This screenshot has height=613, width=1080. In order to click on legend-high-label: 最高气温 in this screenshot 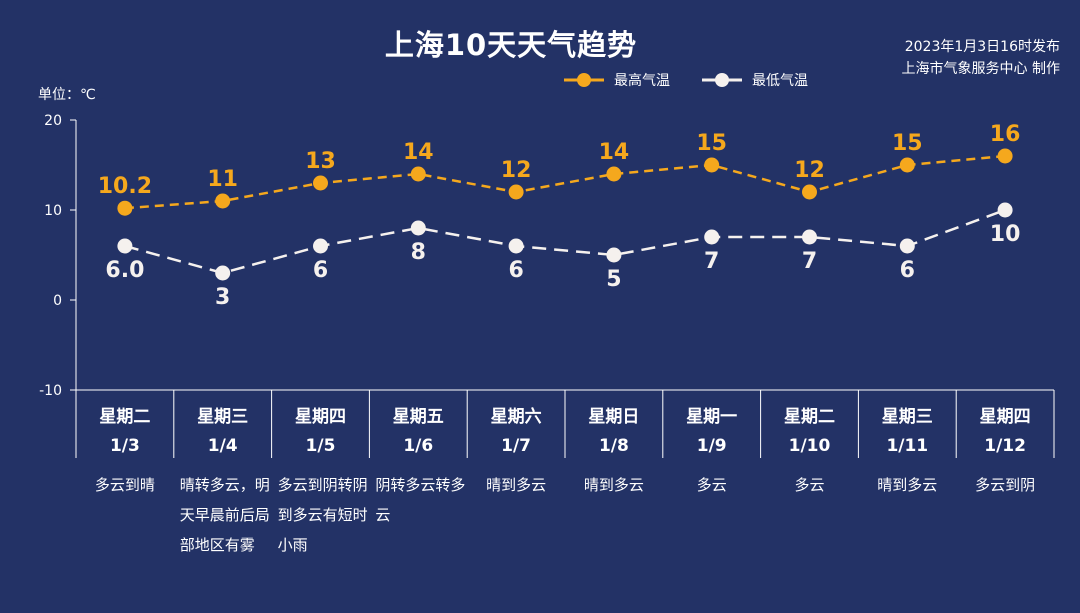, I will do `click(642, 81)`.